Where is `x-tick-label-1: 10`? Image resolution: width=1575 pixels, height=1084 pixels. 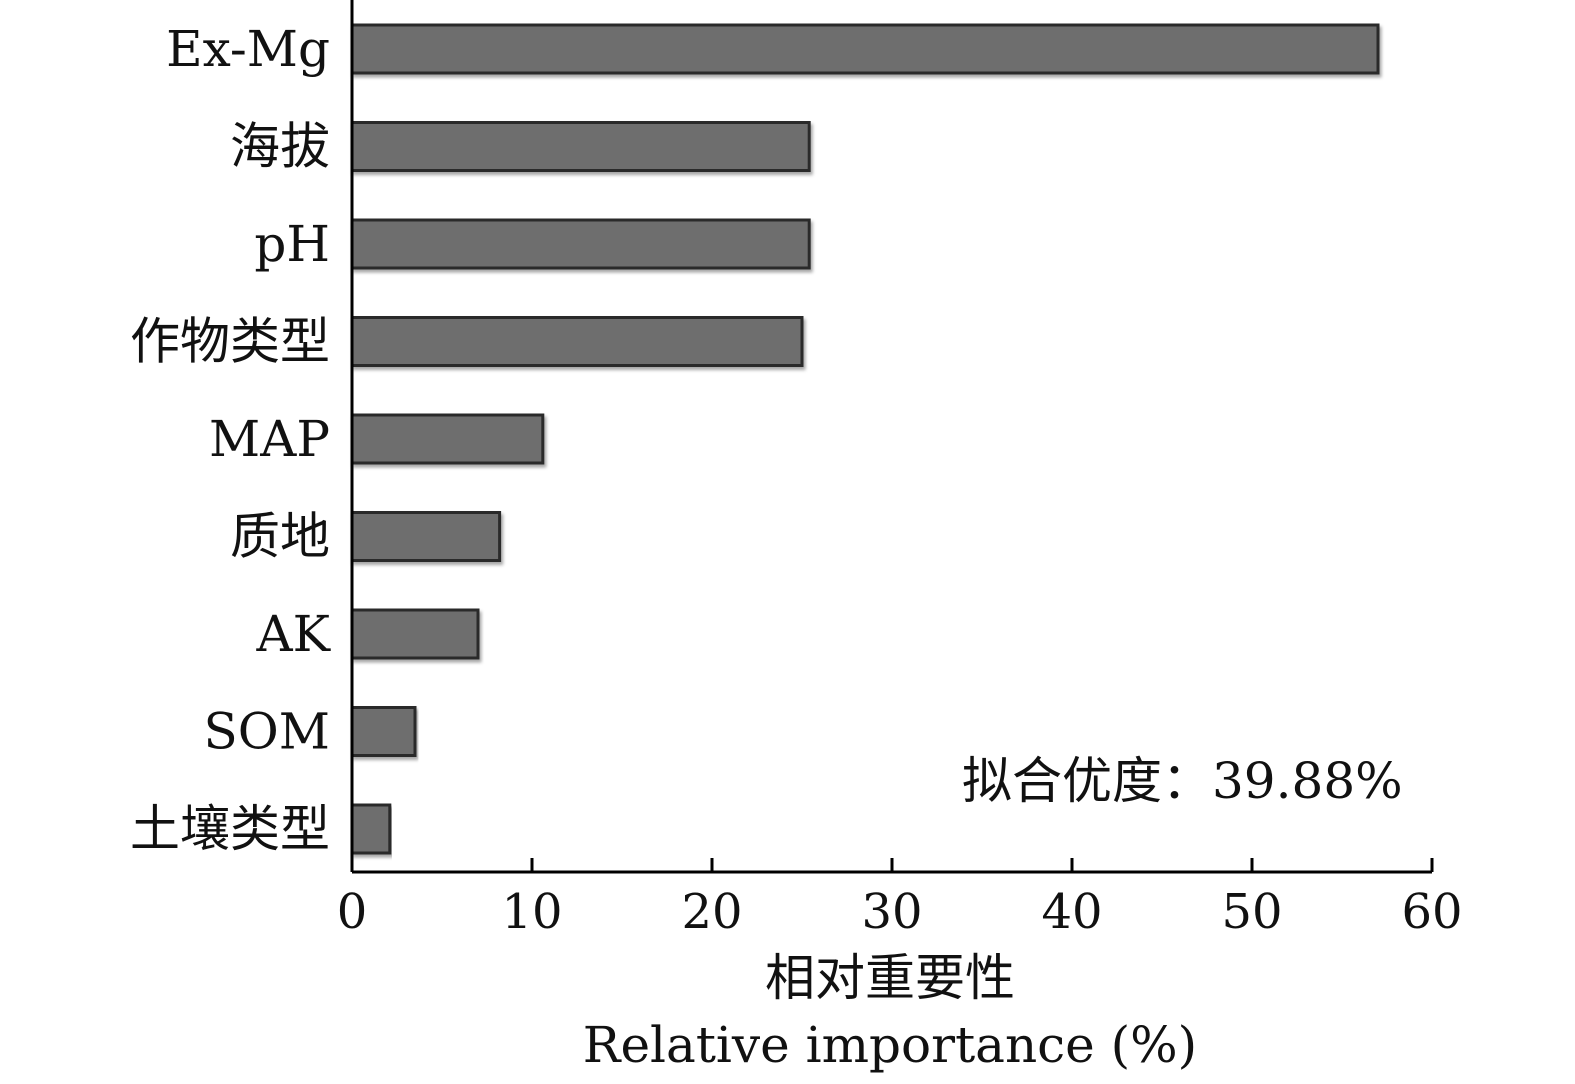 x-tick-label-1: 10 is located at coordinates (531, 912).